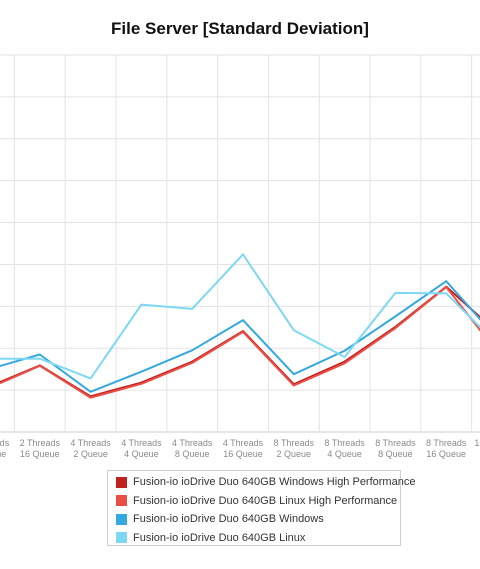 This screenshot has width=480, height=569. I want to click on legend-item: Fusion-io ioDrive Duo 640GB Linux, so click(254, 538).